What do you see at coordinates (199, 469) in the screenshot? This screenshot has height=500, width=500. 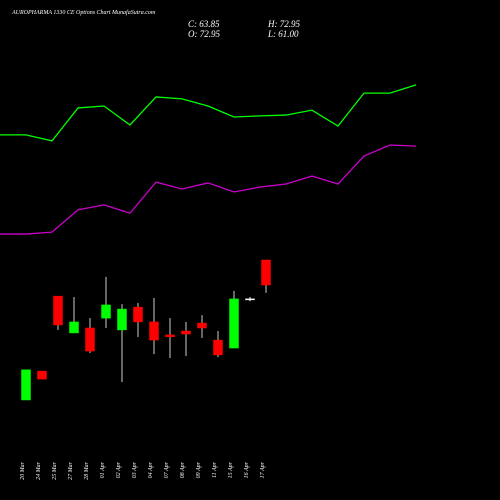 I see `x-tick-label: 09 Apr` at bounding box center [199, 469].